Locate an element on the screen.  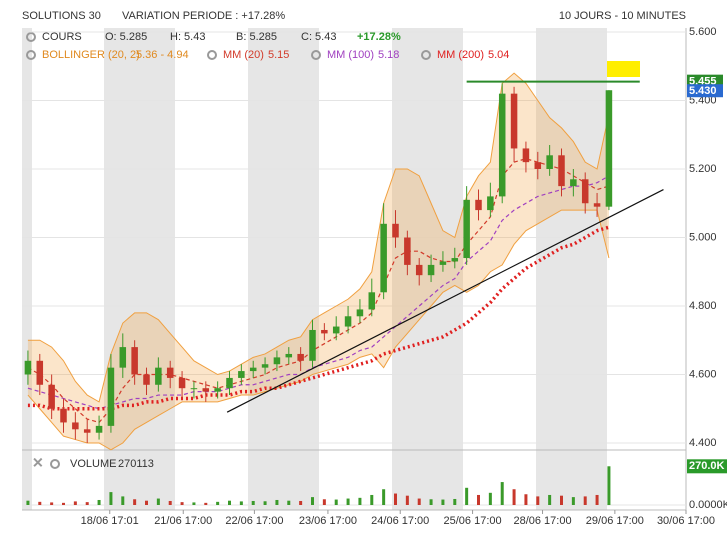
legend-low: B: 5.285 is located at coordinates (256, 37).